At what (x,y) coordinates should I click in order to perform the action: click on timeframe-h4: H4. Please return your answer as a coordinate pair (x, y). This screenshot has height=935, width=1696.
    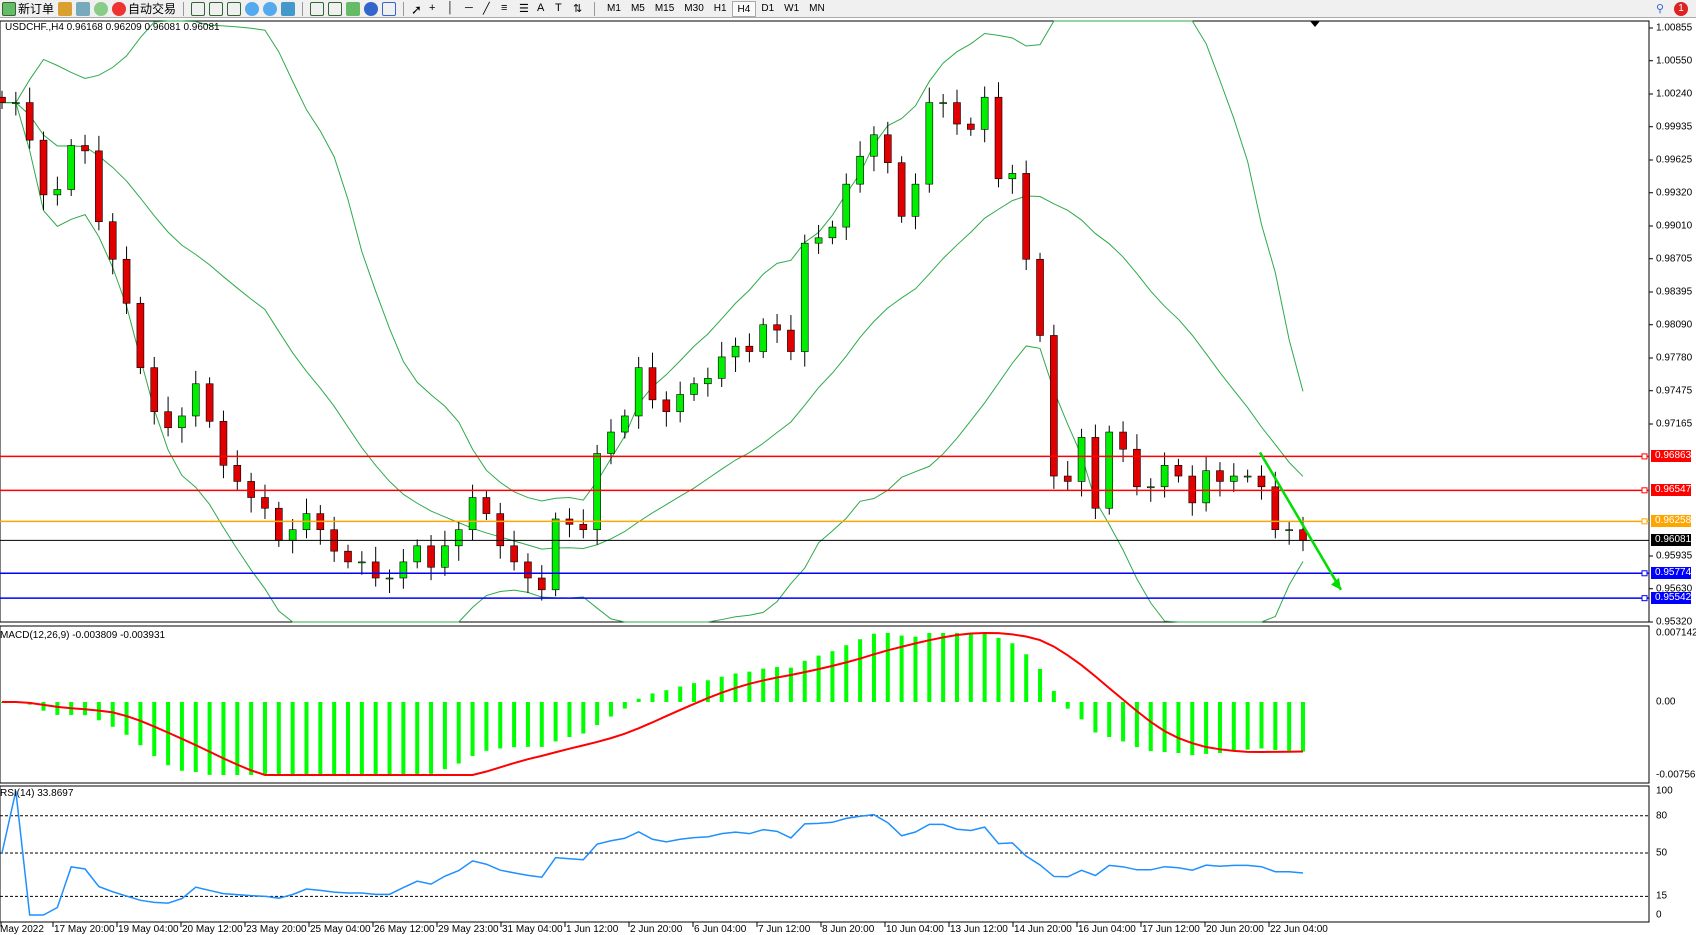
    Looking at the image, I should click on (744, 8).